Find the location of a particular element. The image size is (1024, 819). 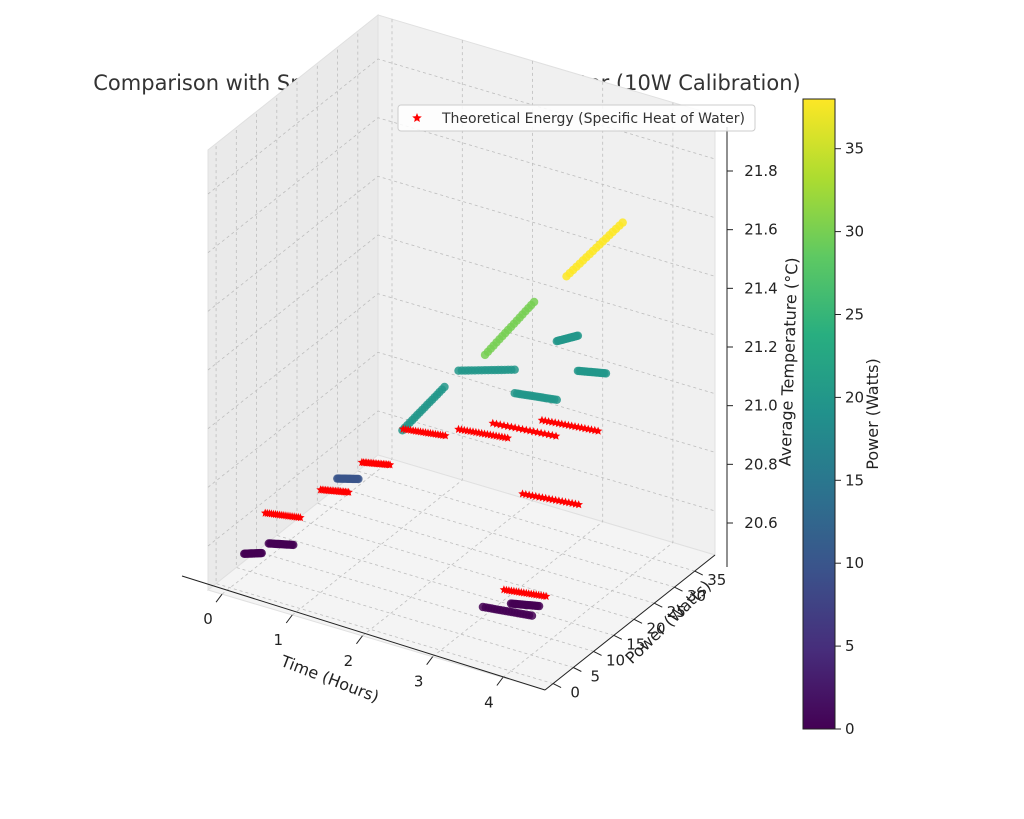

y-tick-label: 35 is located at coordinates (716, 580).